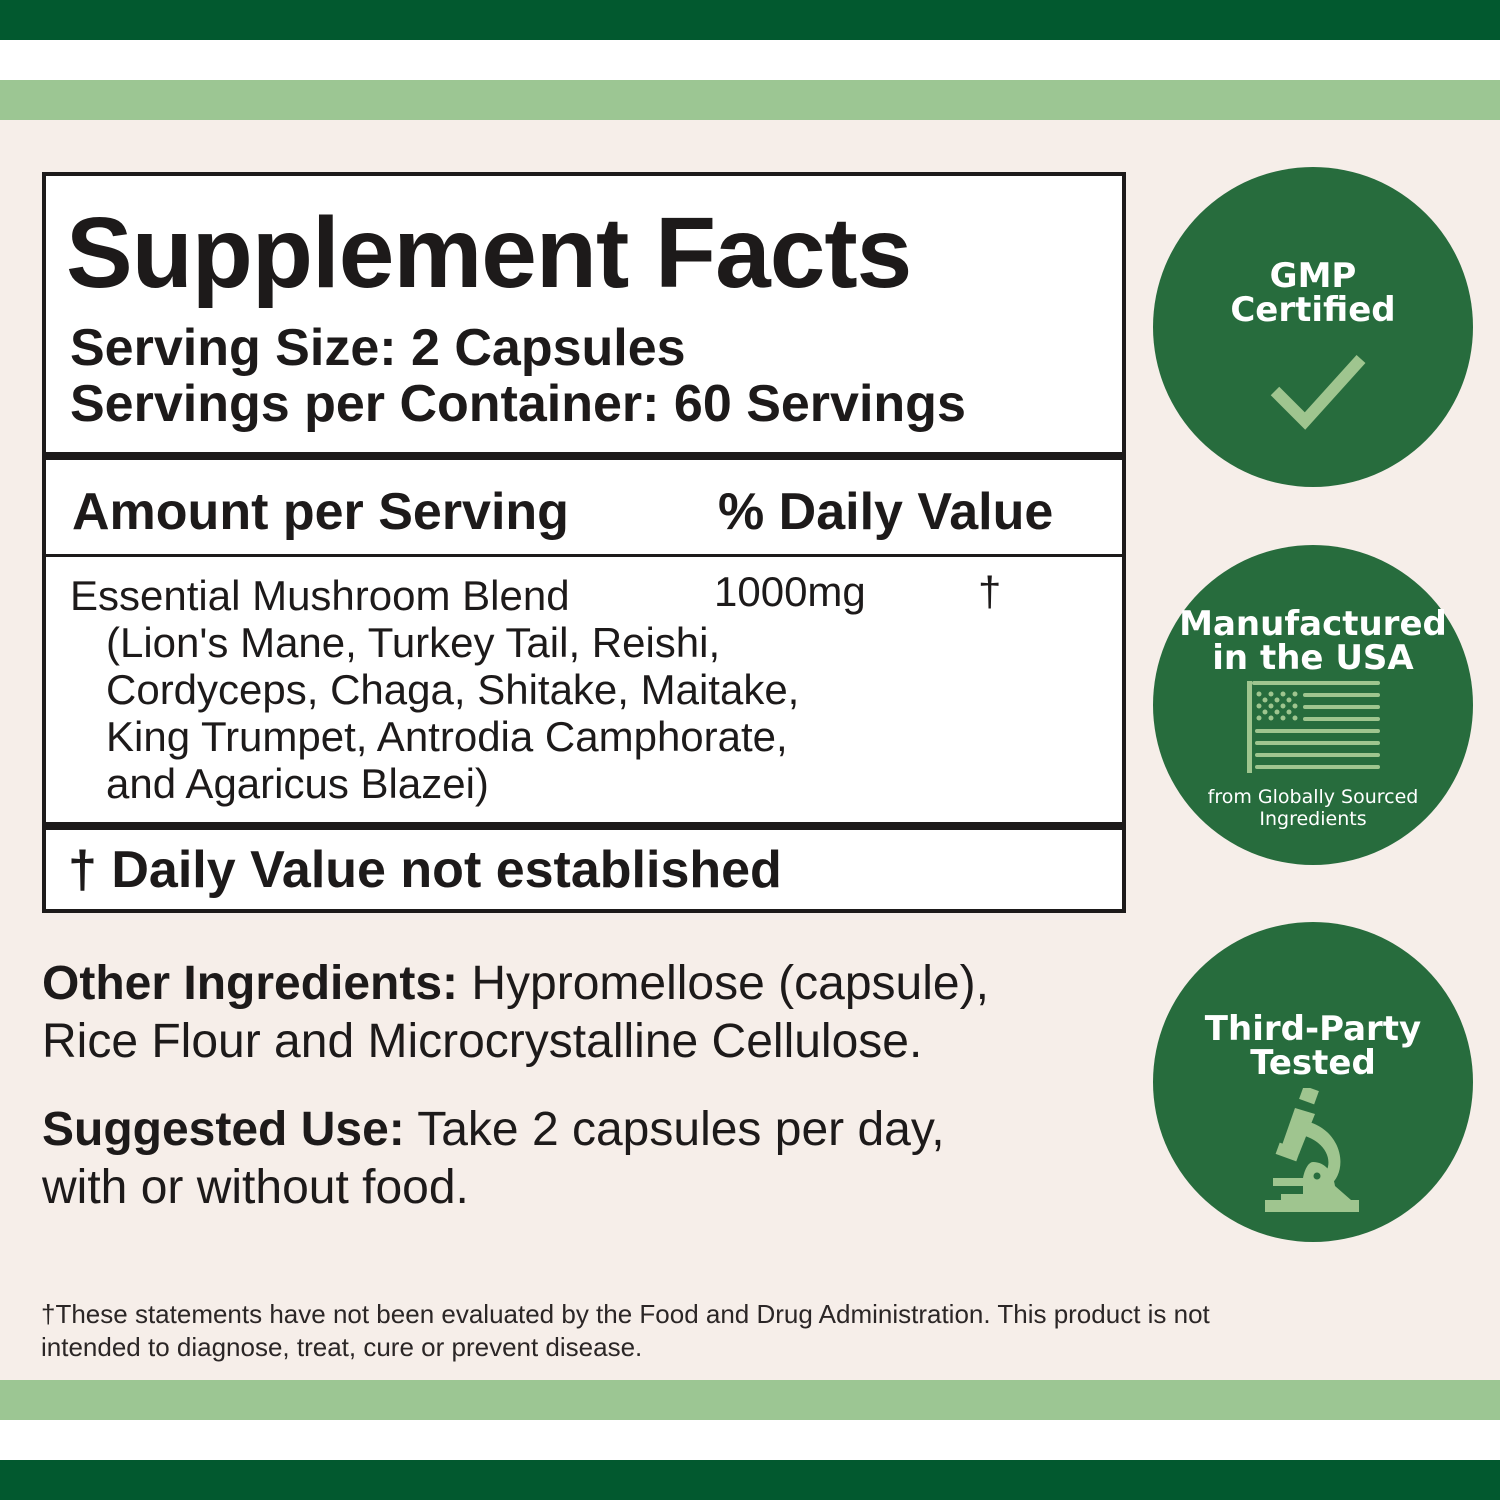  I want to click on third-party-badge: Third-Party Tested, so click(1313, 1082).